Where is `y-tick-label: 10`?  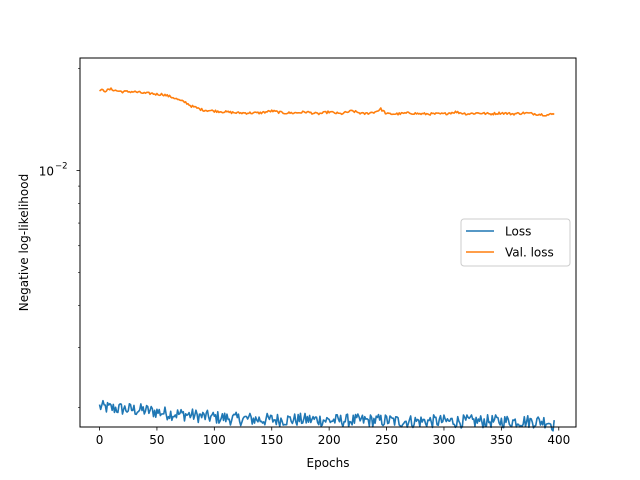
y-tick-label: 10 is located at coordinates (46, 172).